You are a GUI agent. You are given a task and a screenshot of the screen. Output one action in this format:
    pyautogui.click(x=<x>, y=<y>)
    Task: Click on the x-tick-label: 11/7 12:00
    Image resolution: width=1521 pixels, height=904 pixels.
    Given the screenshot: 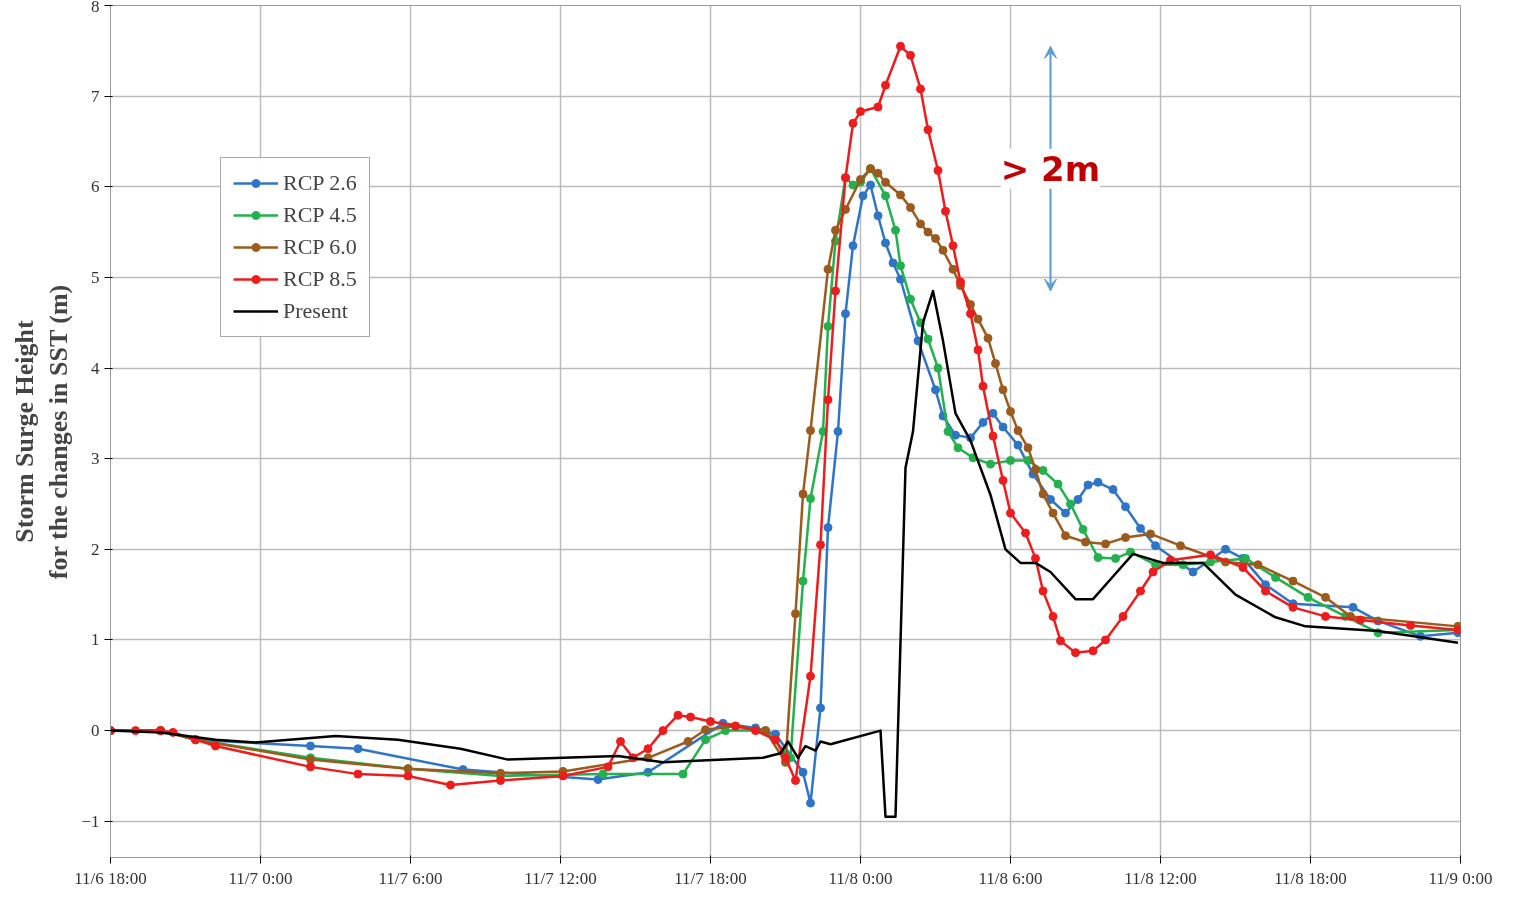 What is the action you would take?
    pyautogui.click(x=560, y=878)
    